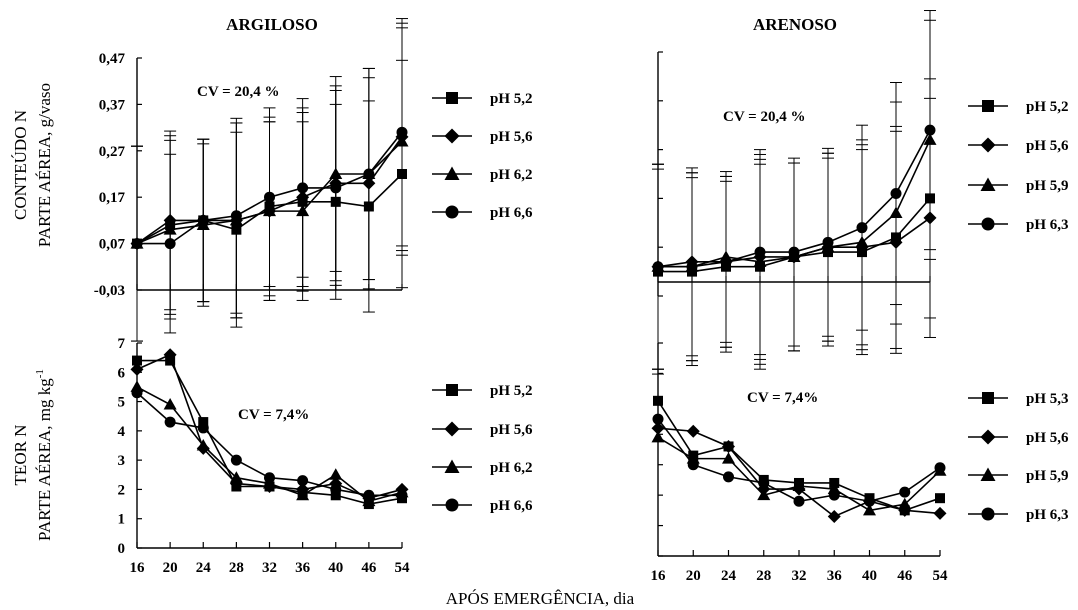  Describe the element at coordinates (693, 576) in the screenshot. I see `x-tick-label: 20` at that location.